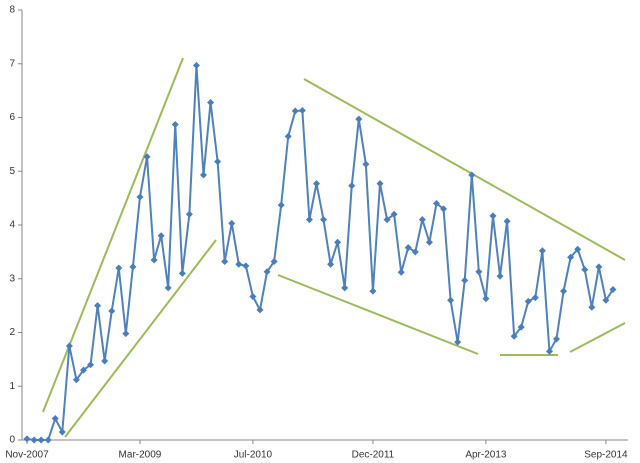  What do you see at coordinates (12, 278) in the screenshot?
I see `y-tick-label: 3` at bounding box center [12, 278].